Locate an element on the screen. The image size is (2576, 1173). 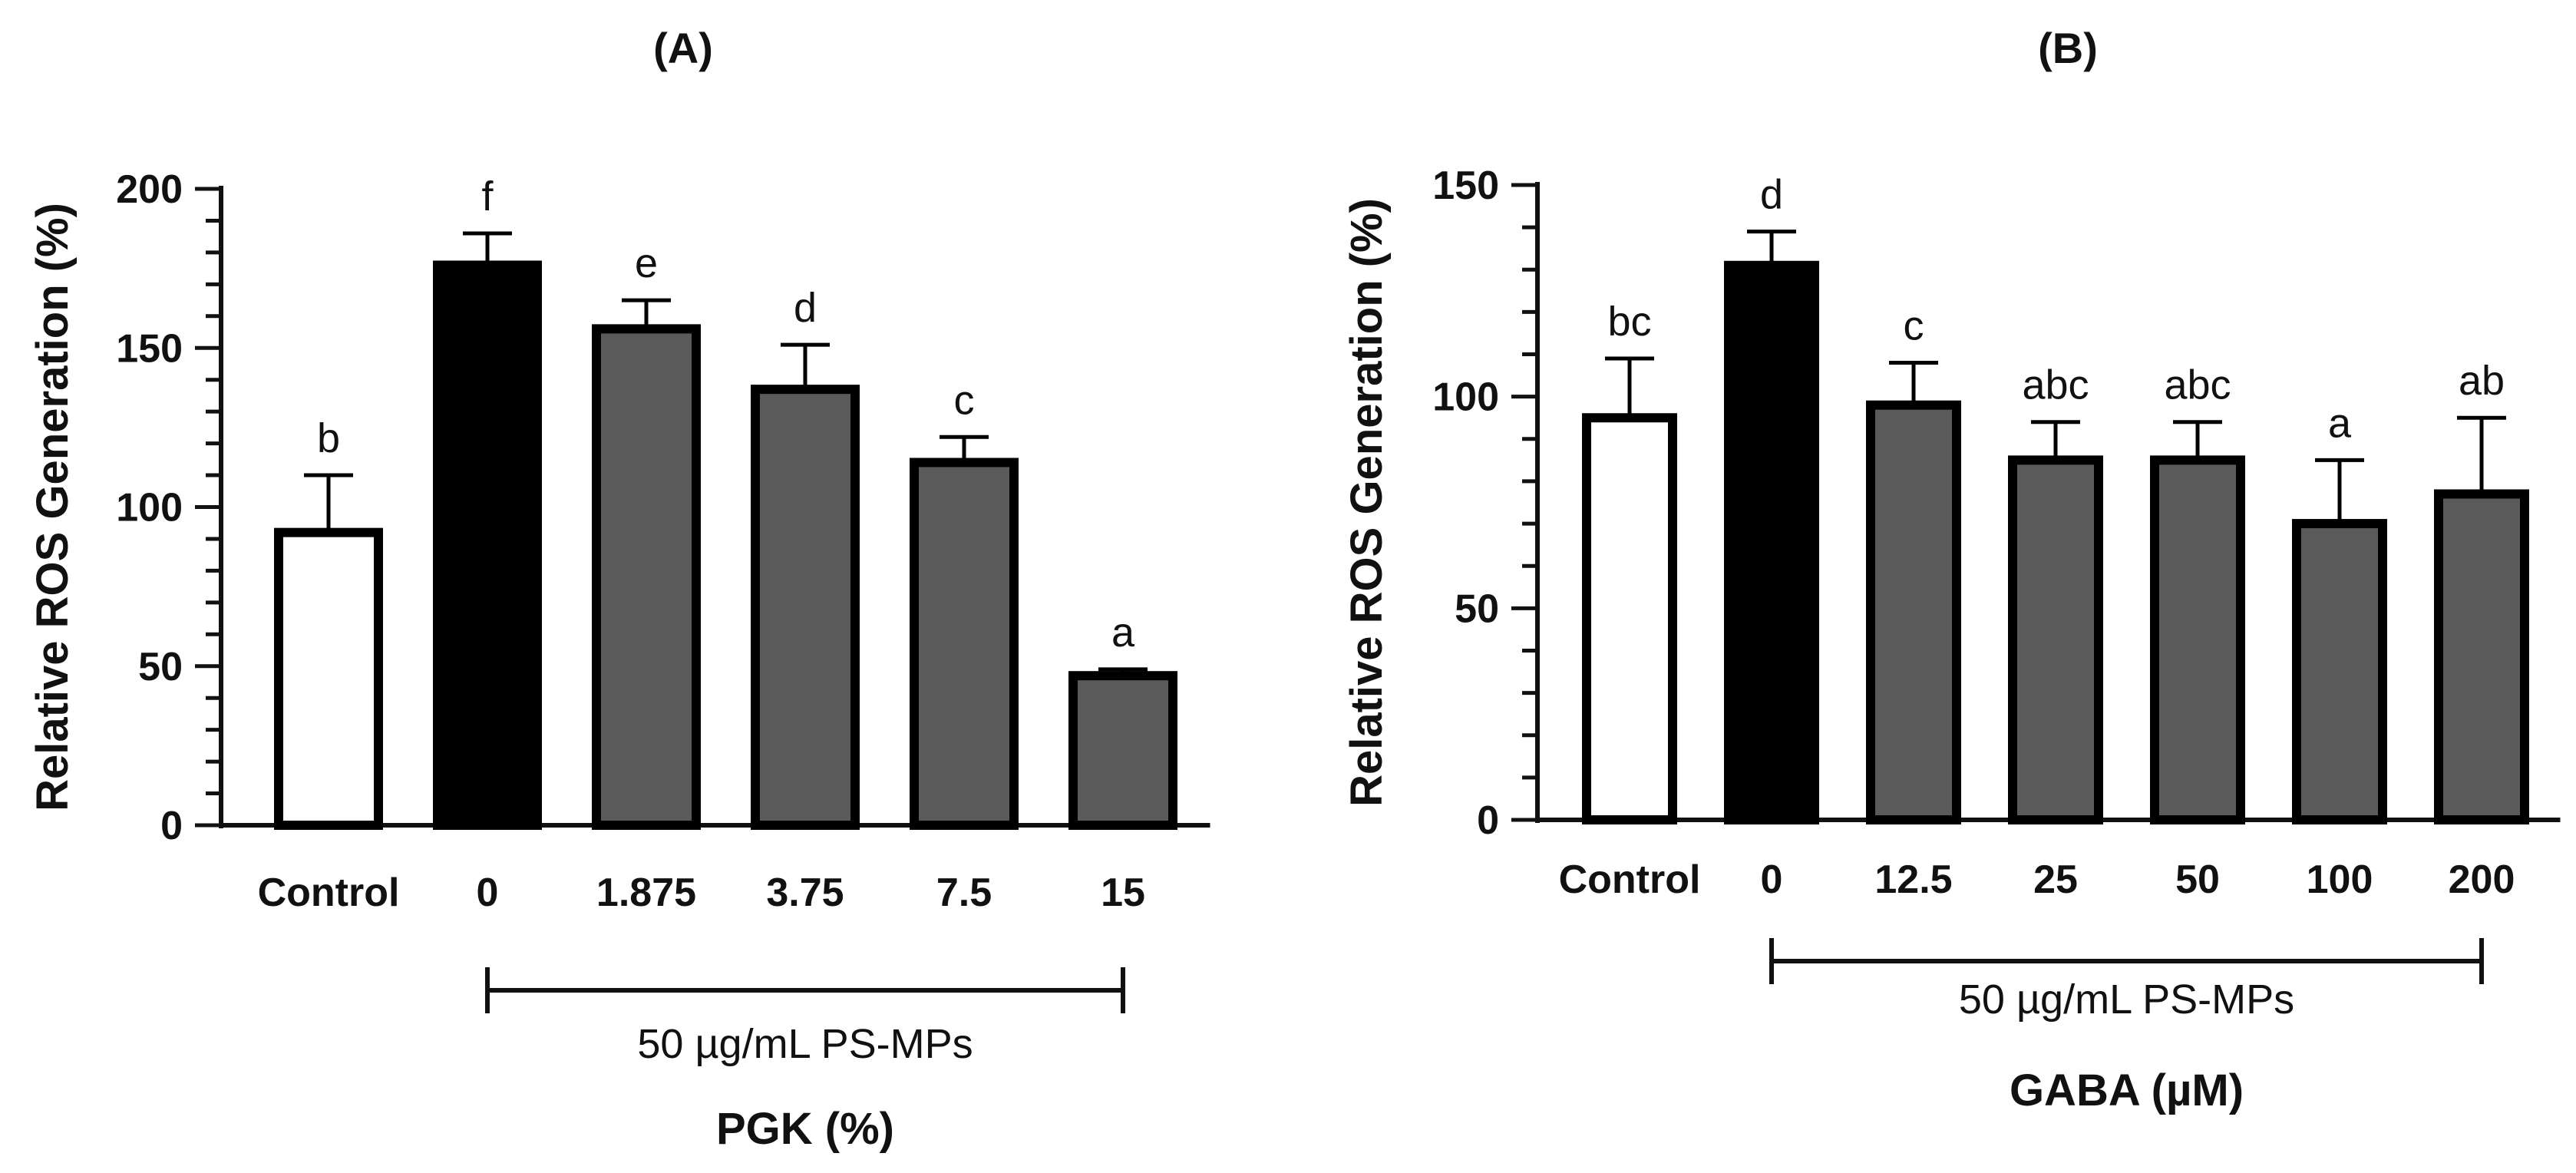
chart-title: (A) is located at coordinates (683, 48).